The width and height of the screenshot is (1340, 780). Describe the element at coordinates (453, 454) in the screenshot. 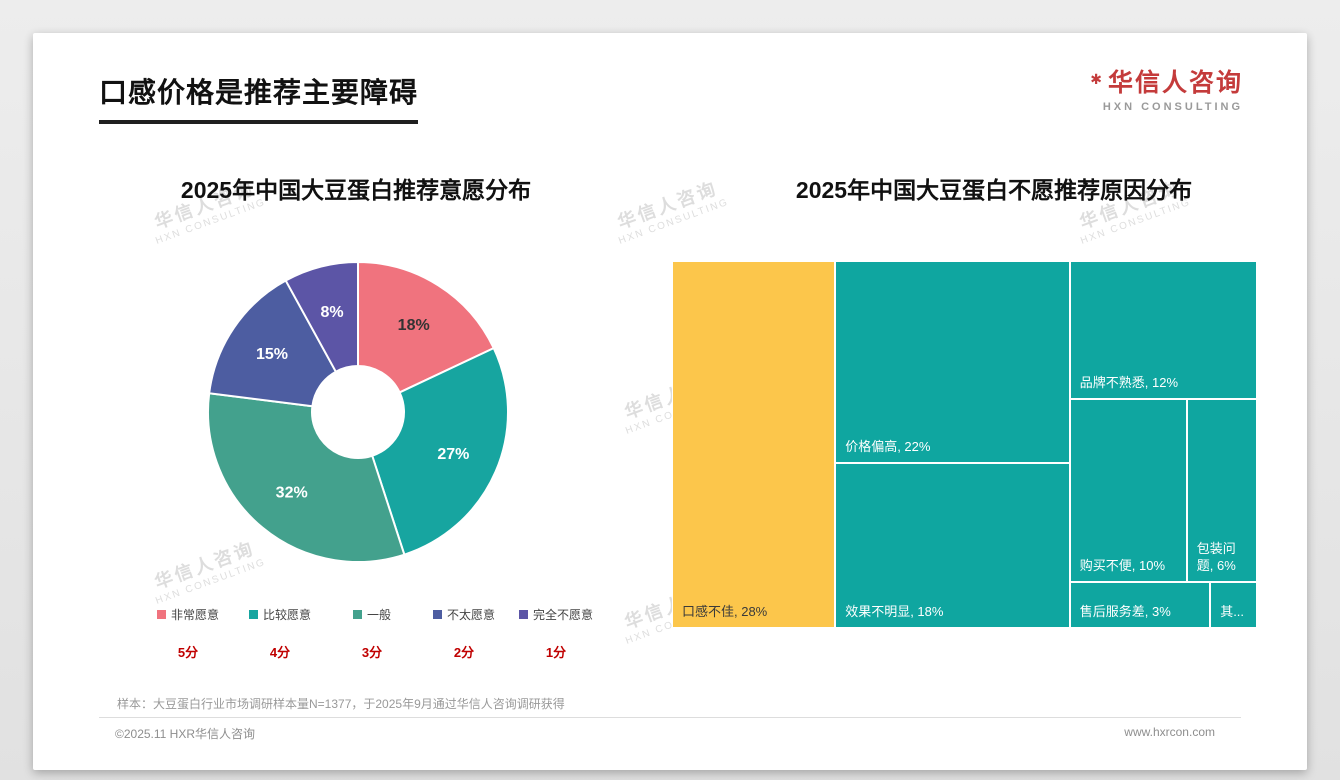

I see `donut-value-label: 27%` at that location.